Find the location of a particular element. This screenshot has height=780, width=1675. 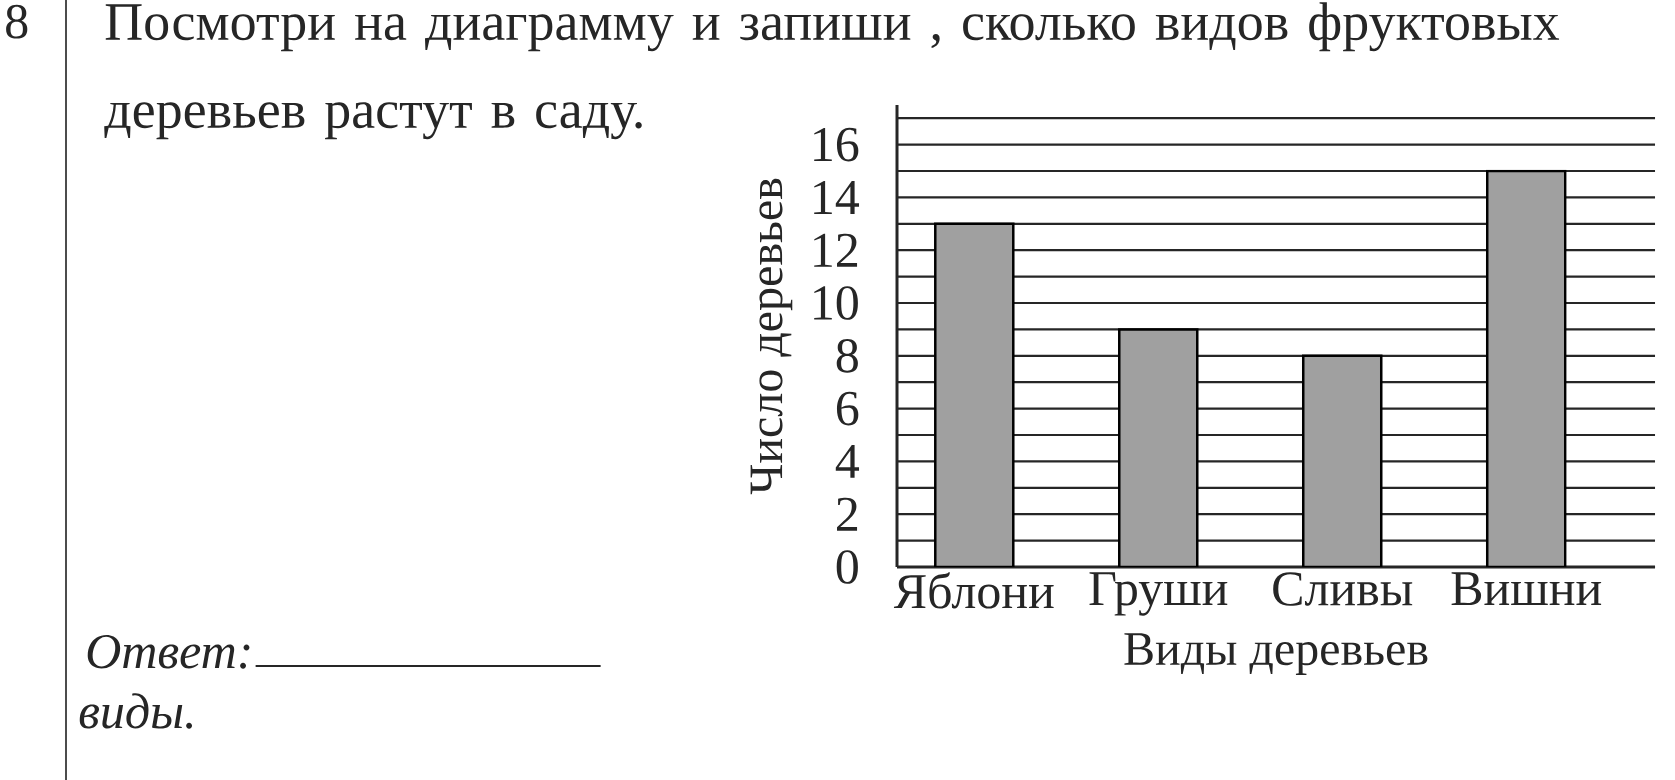

y-tick-label: 0 is located at coordinates (847, 567).